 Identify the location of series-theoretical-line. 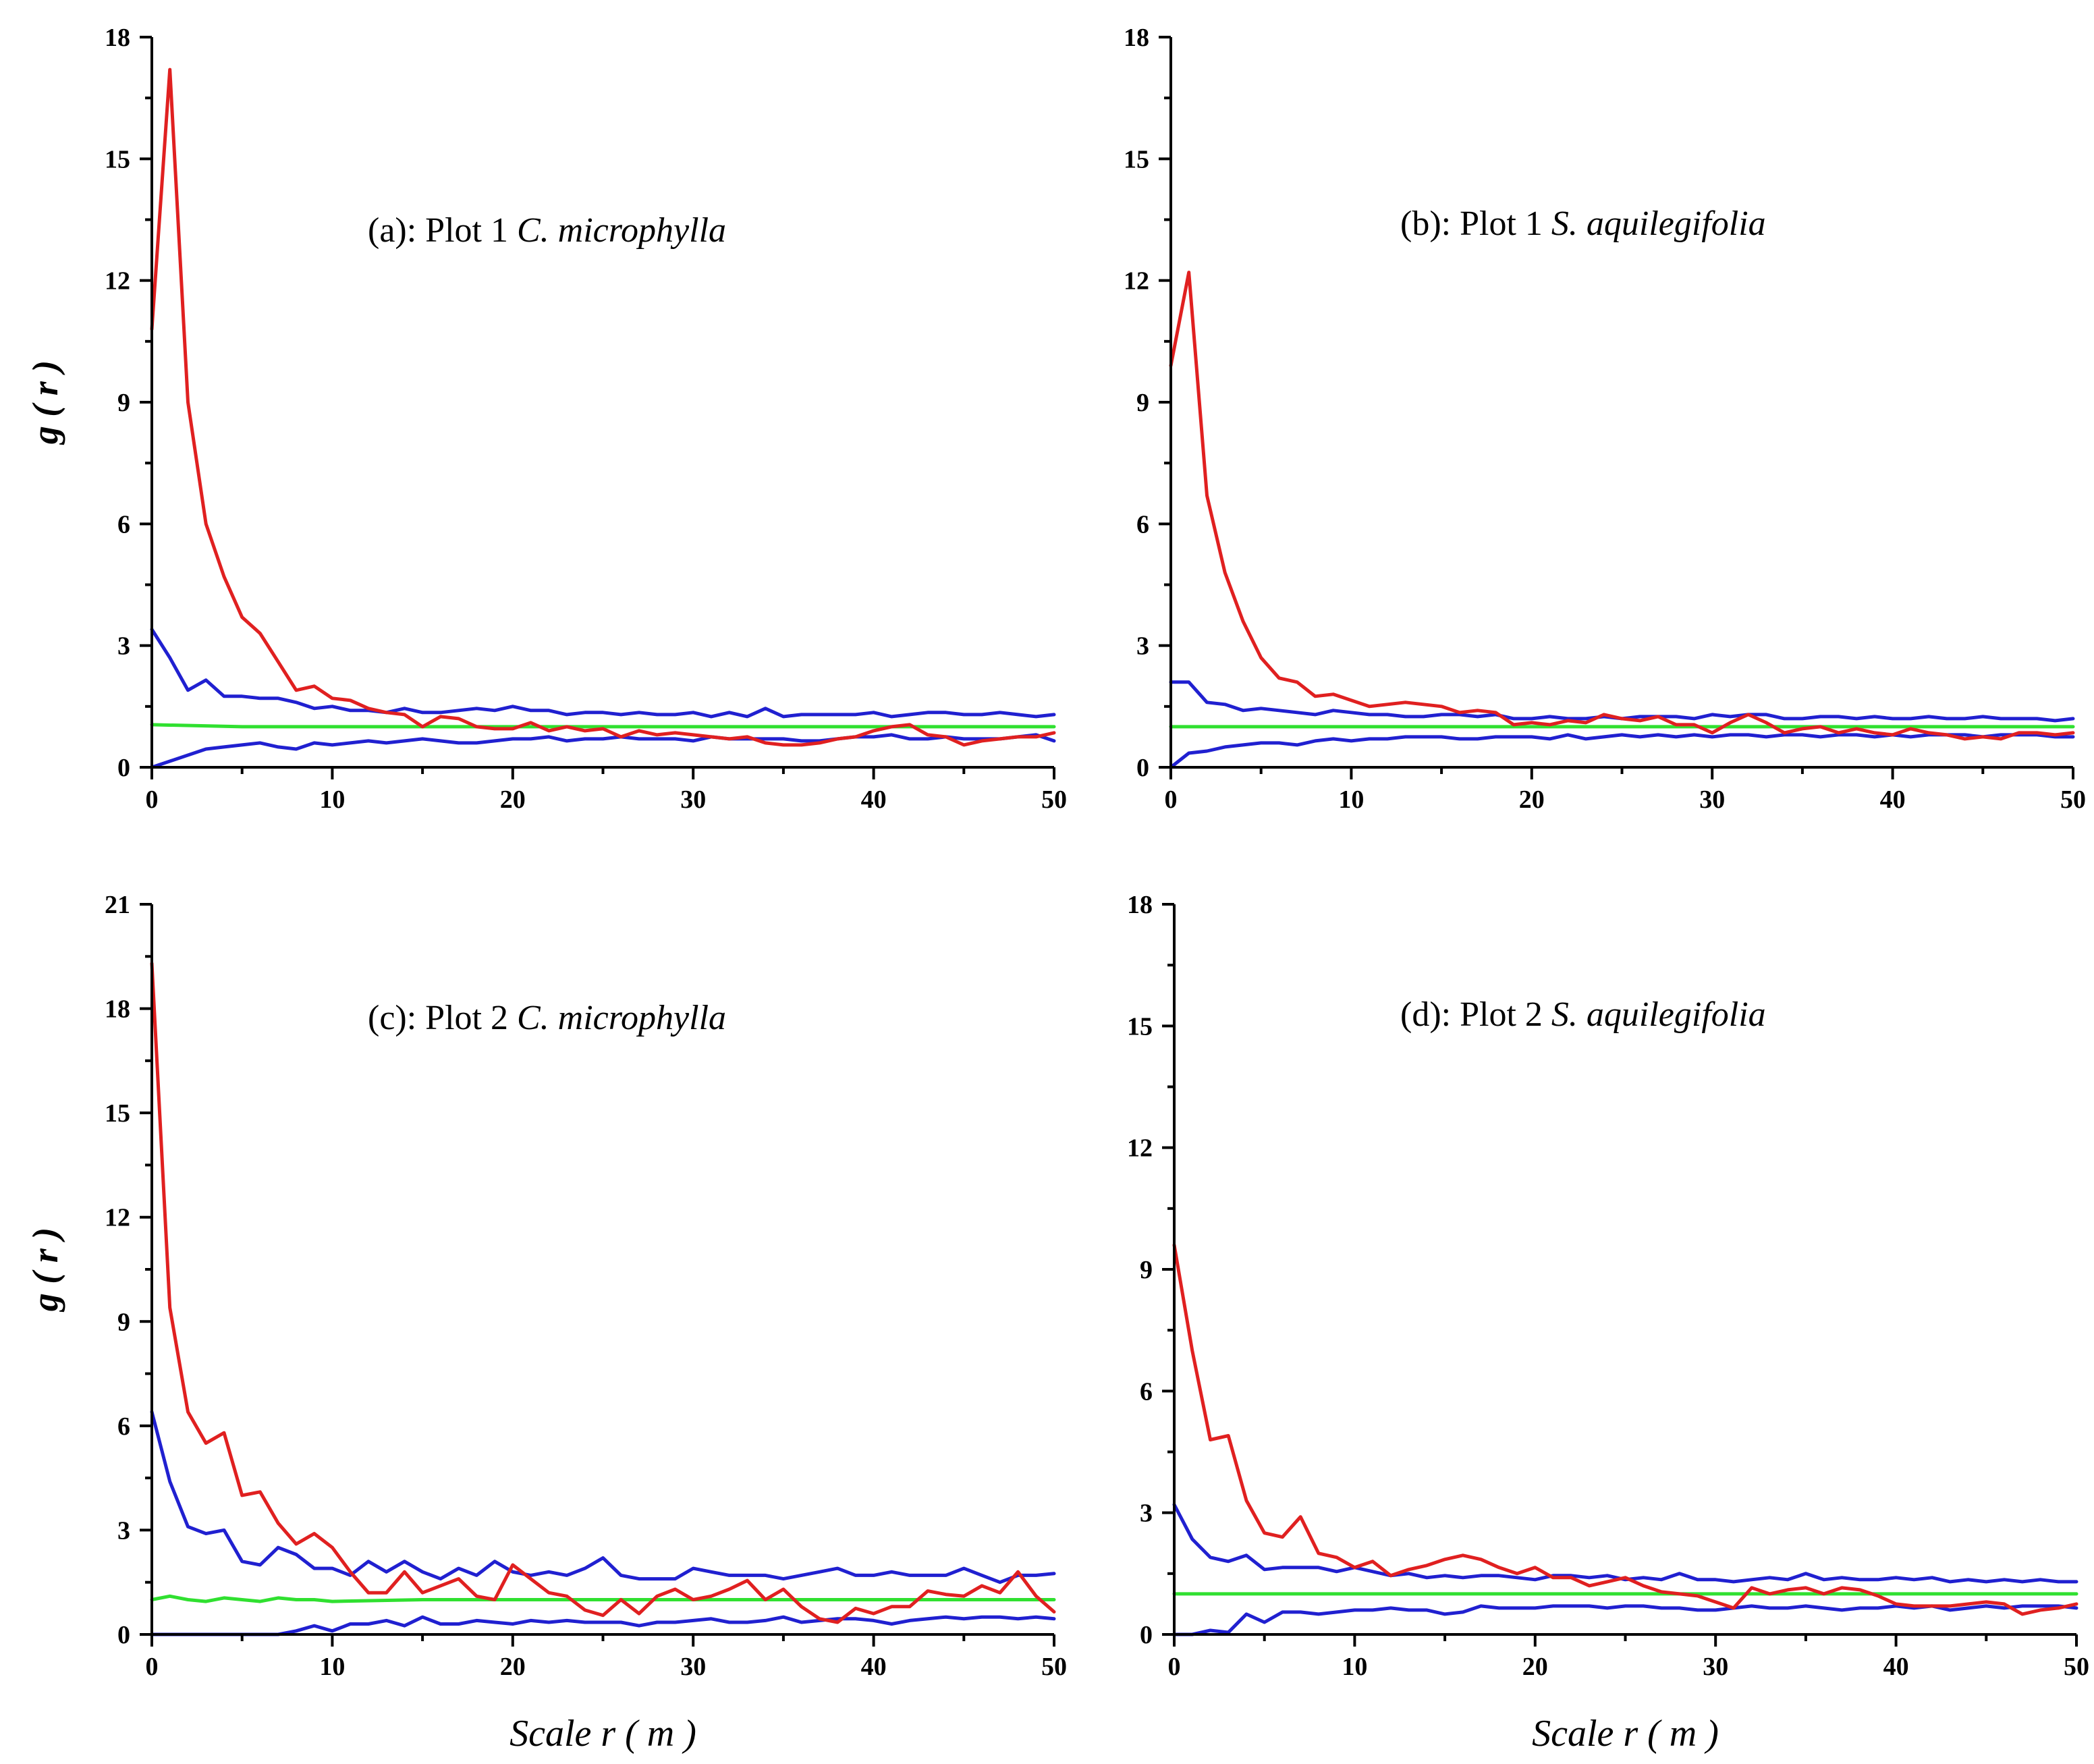
(603, 1598).